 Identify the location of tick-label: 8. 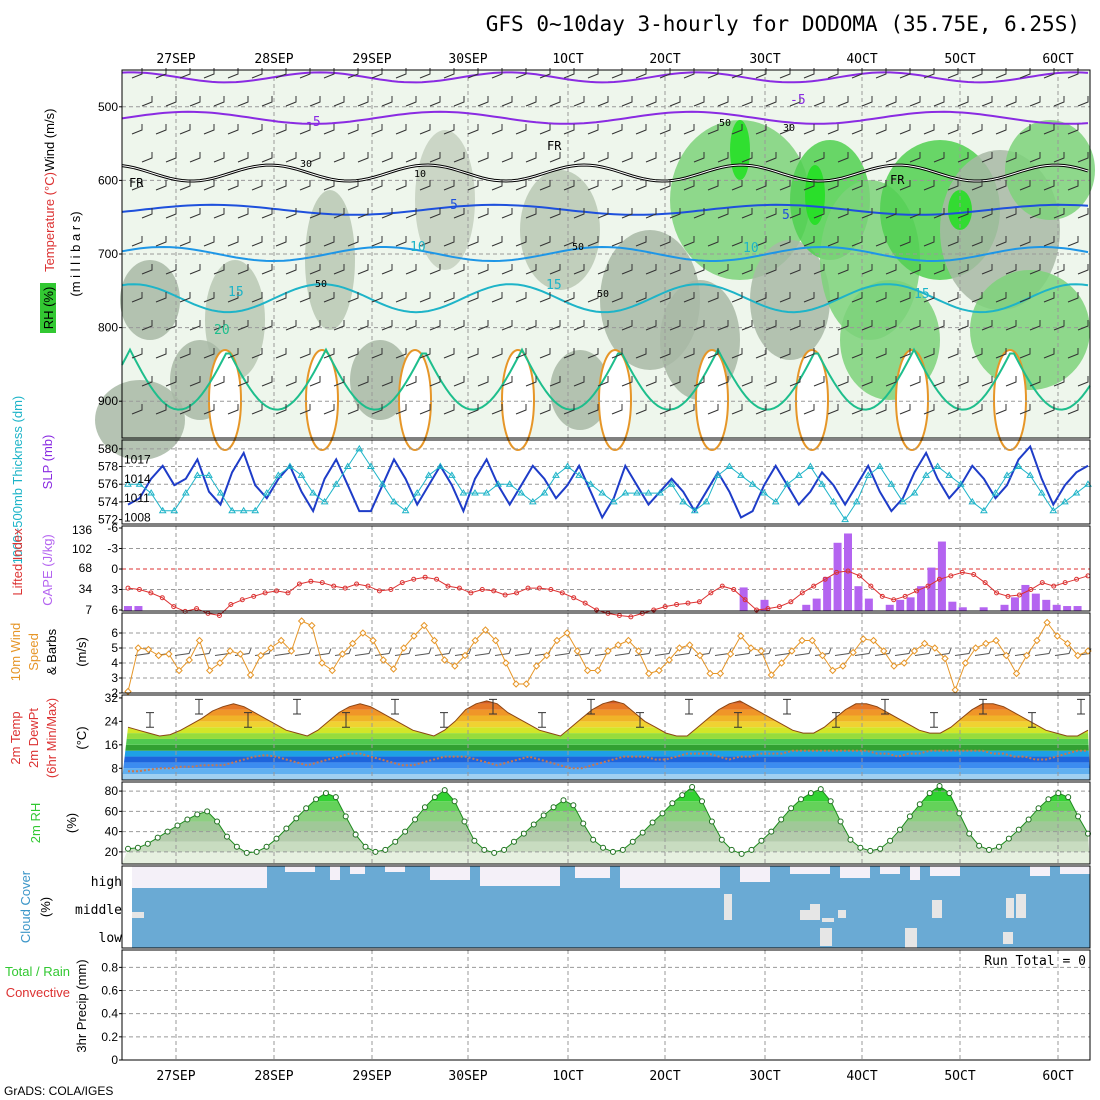
(114, 768).